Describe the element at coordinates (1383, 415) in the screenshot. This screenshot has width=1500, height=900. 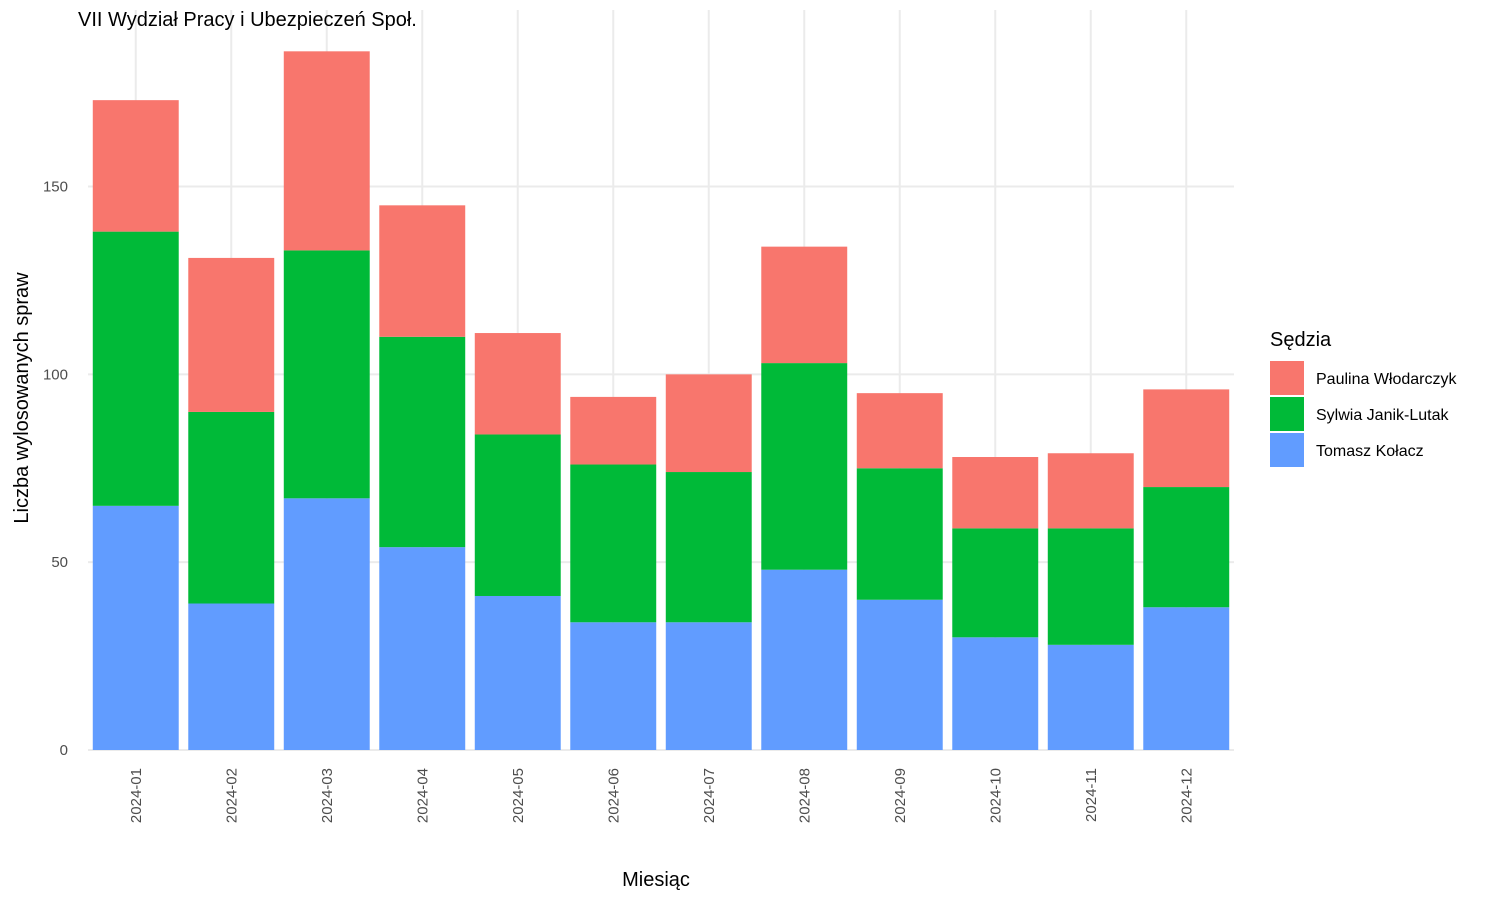
I see `legend-label: Sylwia Janik-Lutak` at that location.